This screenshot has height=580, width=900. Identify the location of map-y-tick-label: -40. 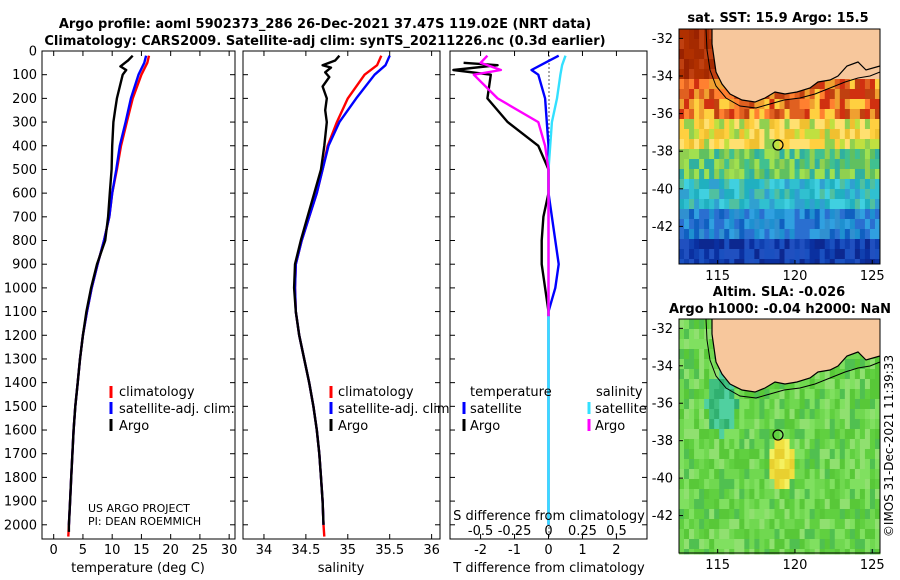
(662, 189).